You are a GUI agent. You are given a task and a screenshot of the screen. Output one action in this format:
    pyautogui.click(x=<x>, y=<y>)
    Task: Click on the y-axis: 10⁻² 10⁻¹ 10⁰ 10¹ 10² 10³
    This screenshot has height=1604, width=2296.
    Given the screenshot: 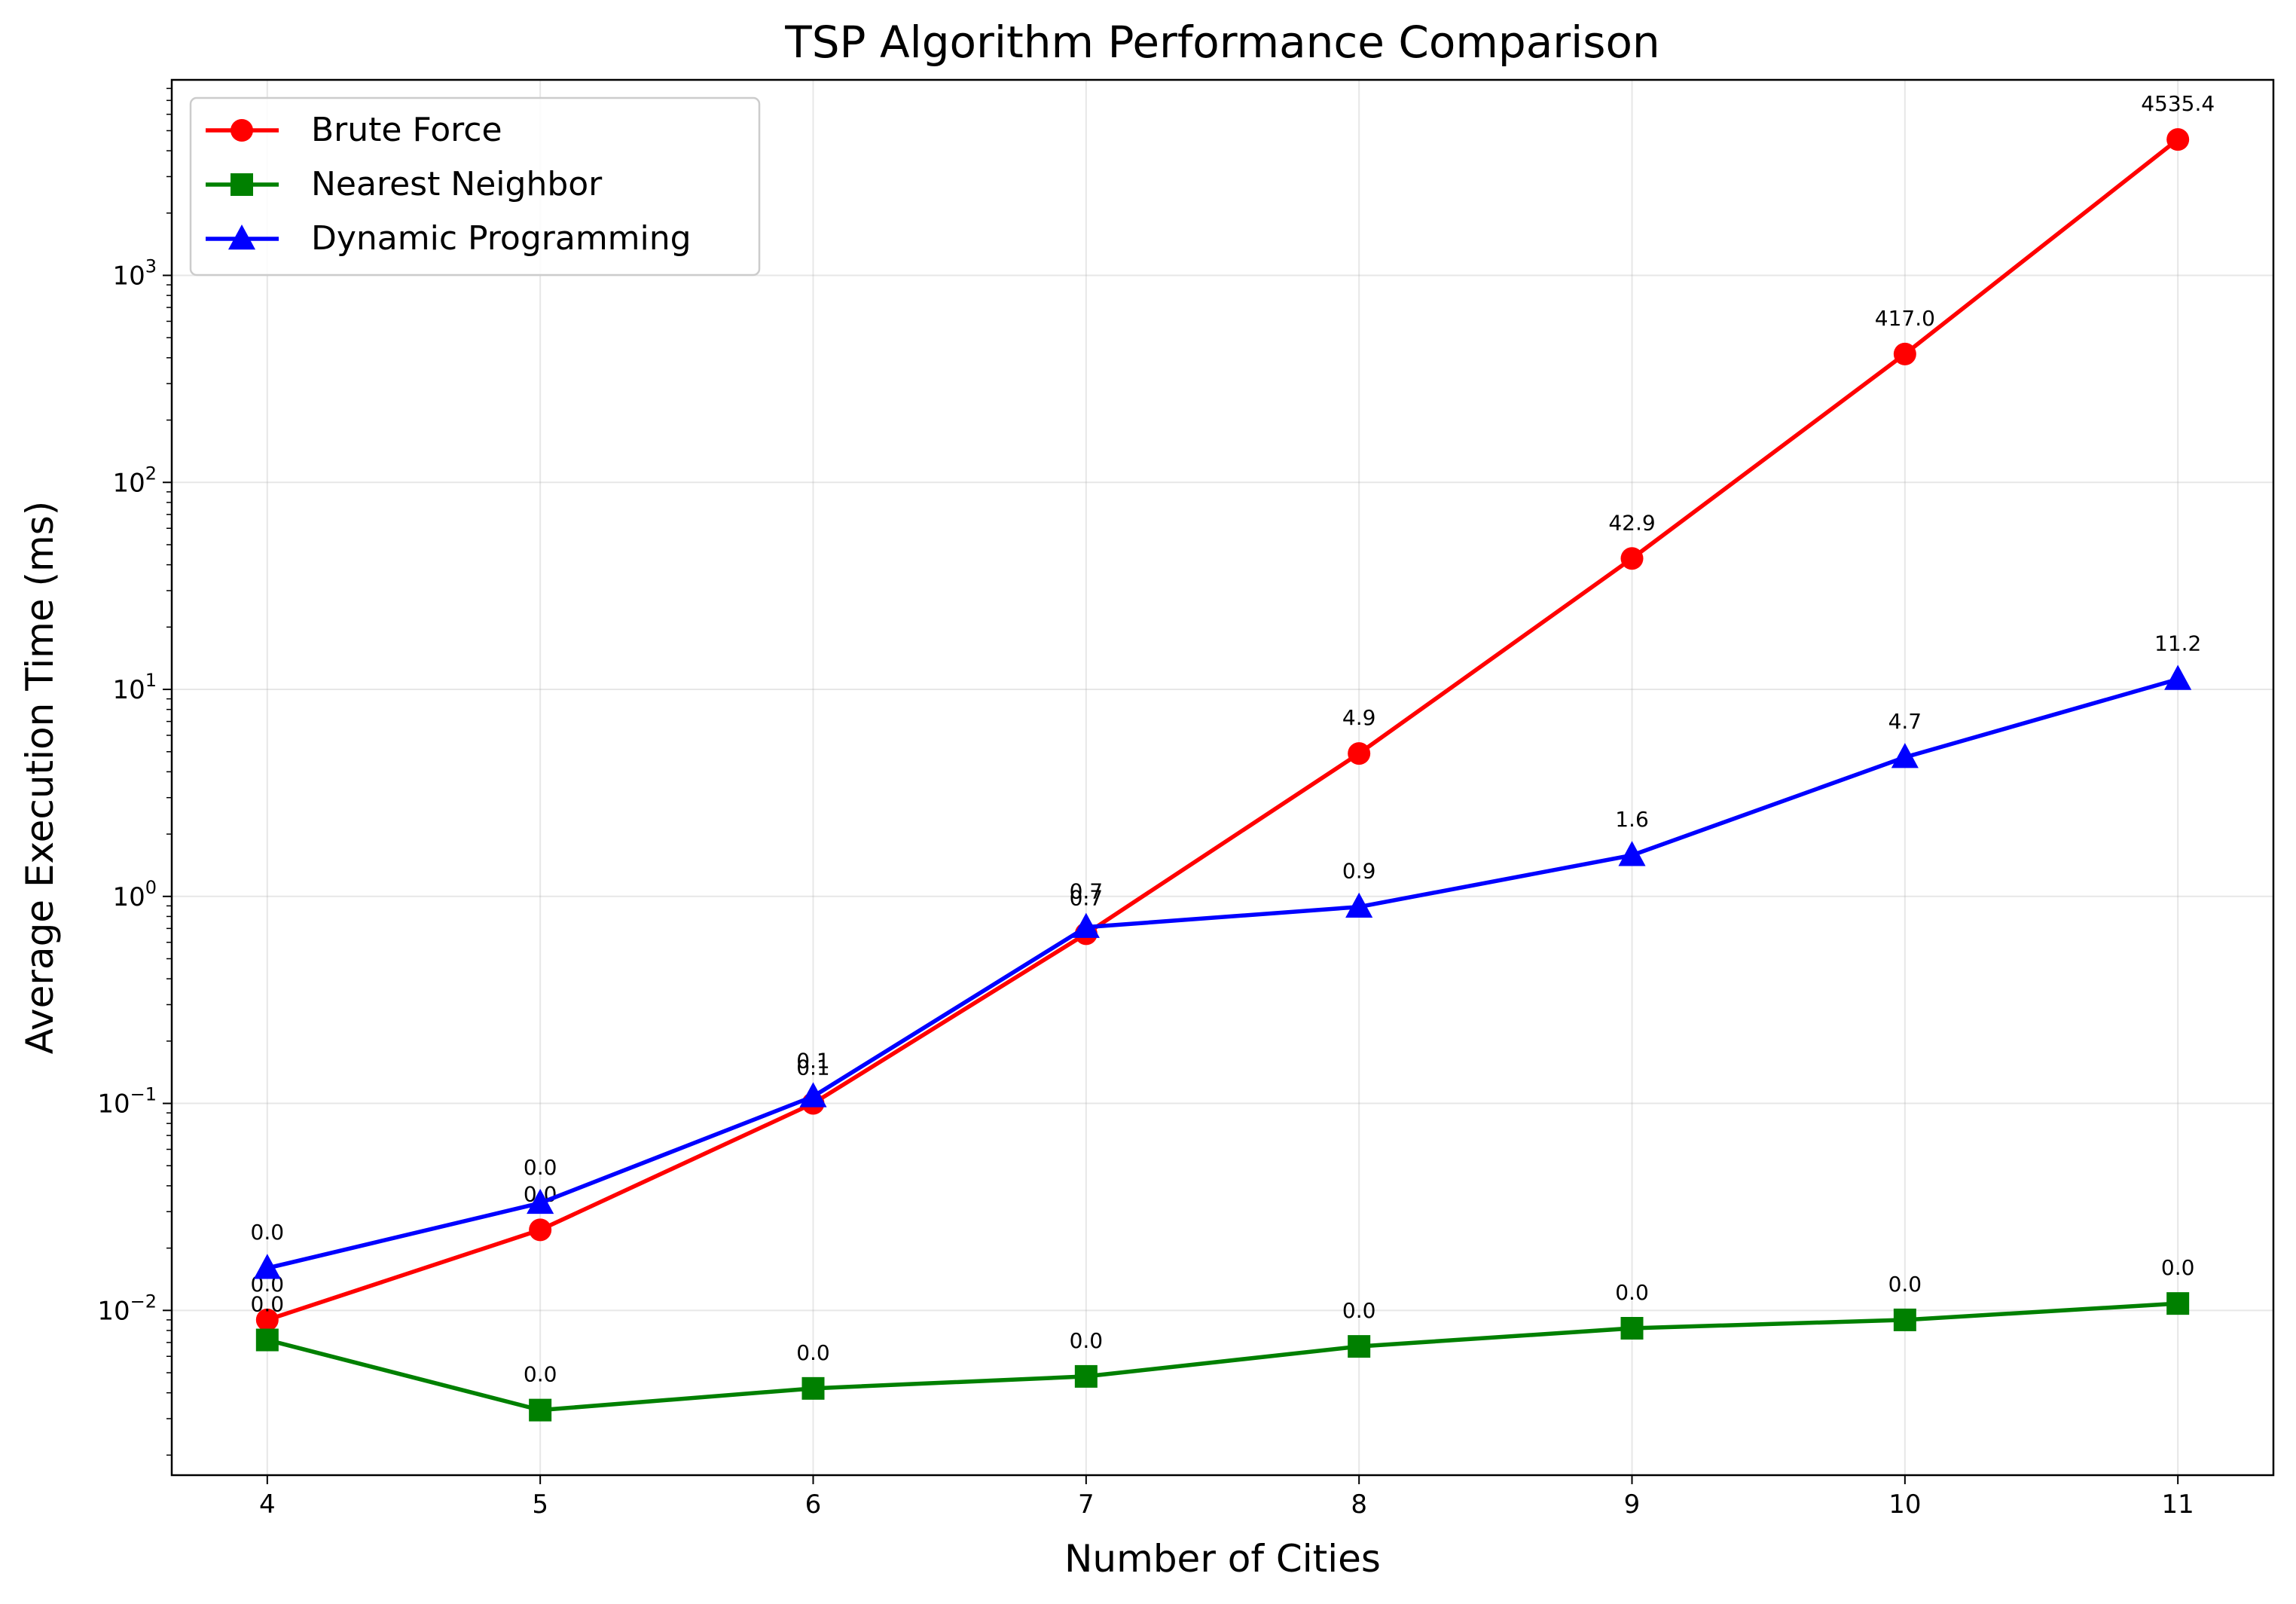 What is the action you would take?
    pyautogui.click(x=134, y=771)
    